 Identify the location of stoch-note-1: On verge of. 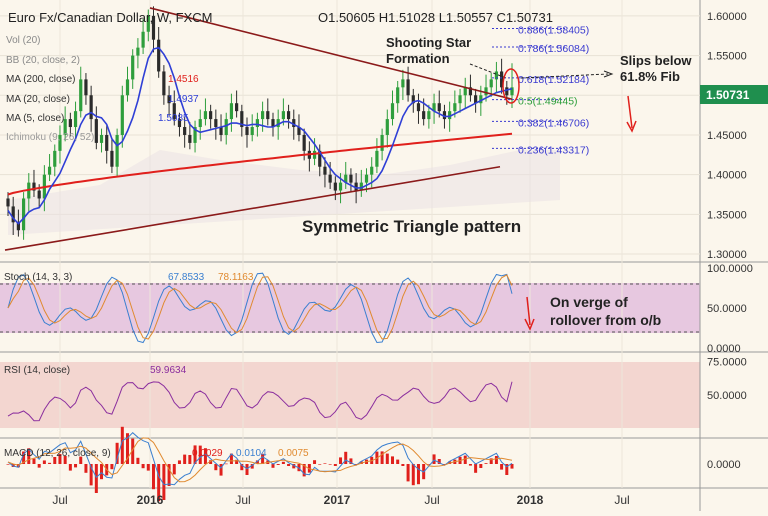
(589, 302).